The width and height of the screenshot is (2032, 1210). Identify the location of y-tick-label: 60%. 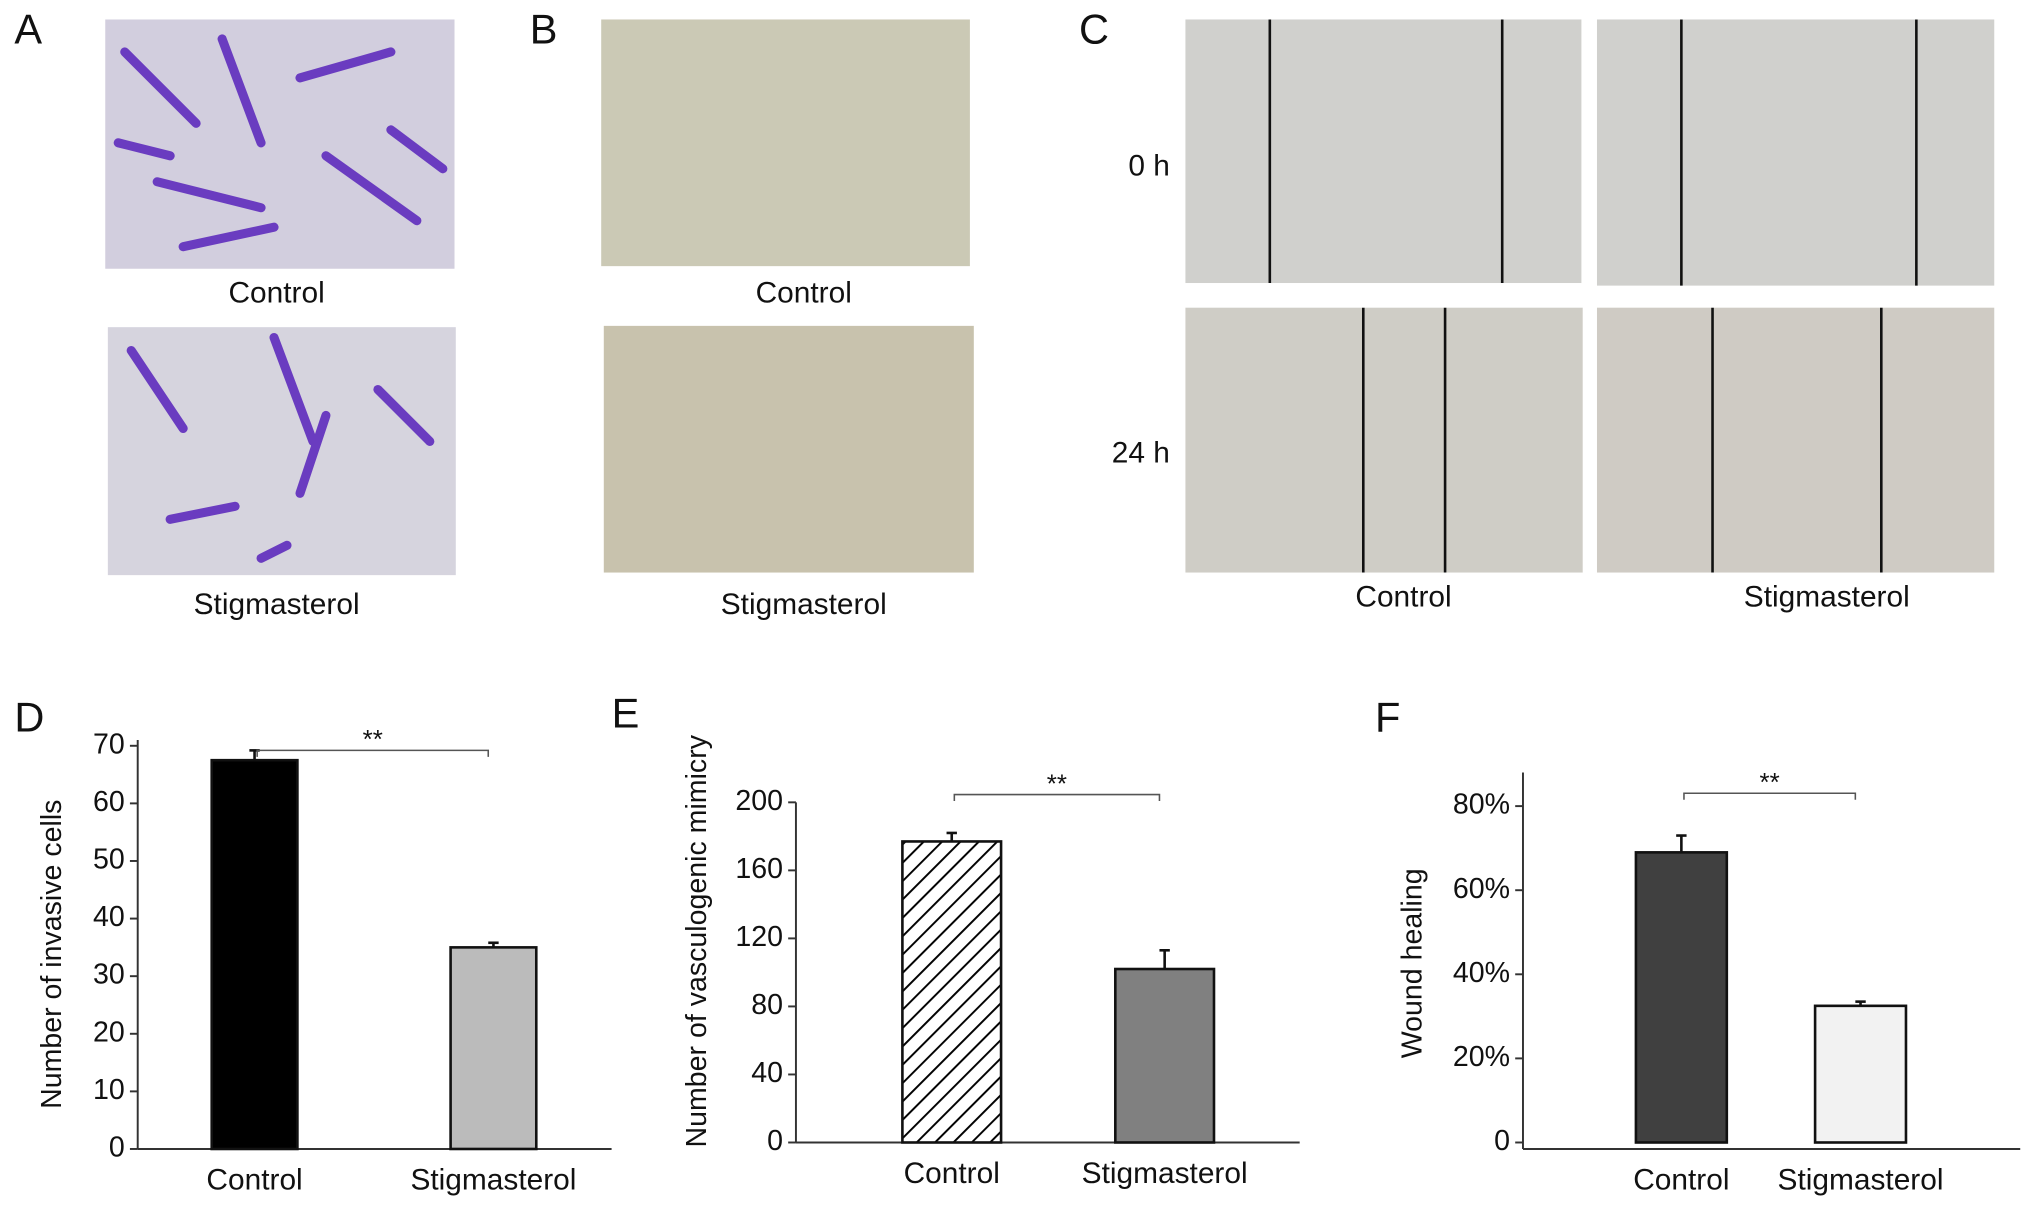
(1481, 889).